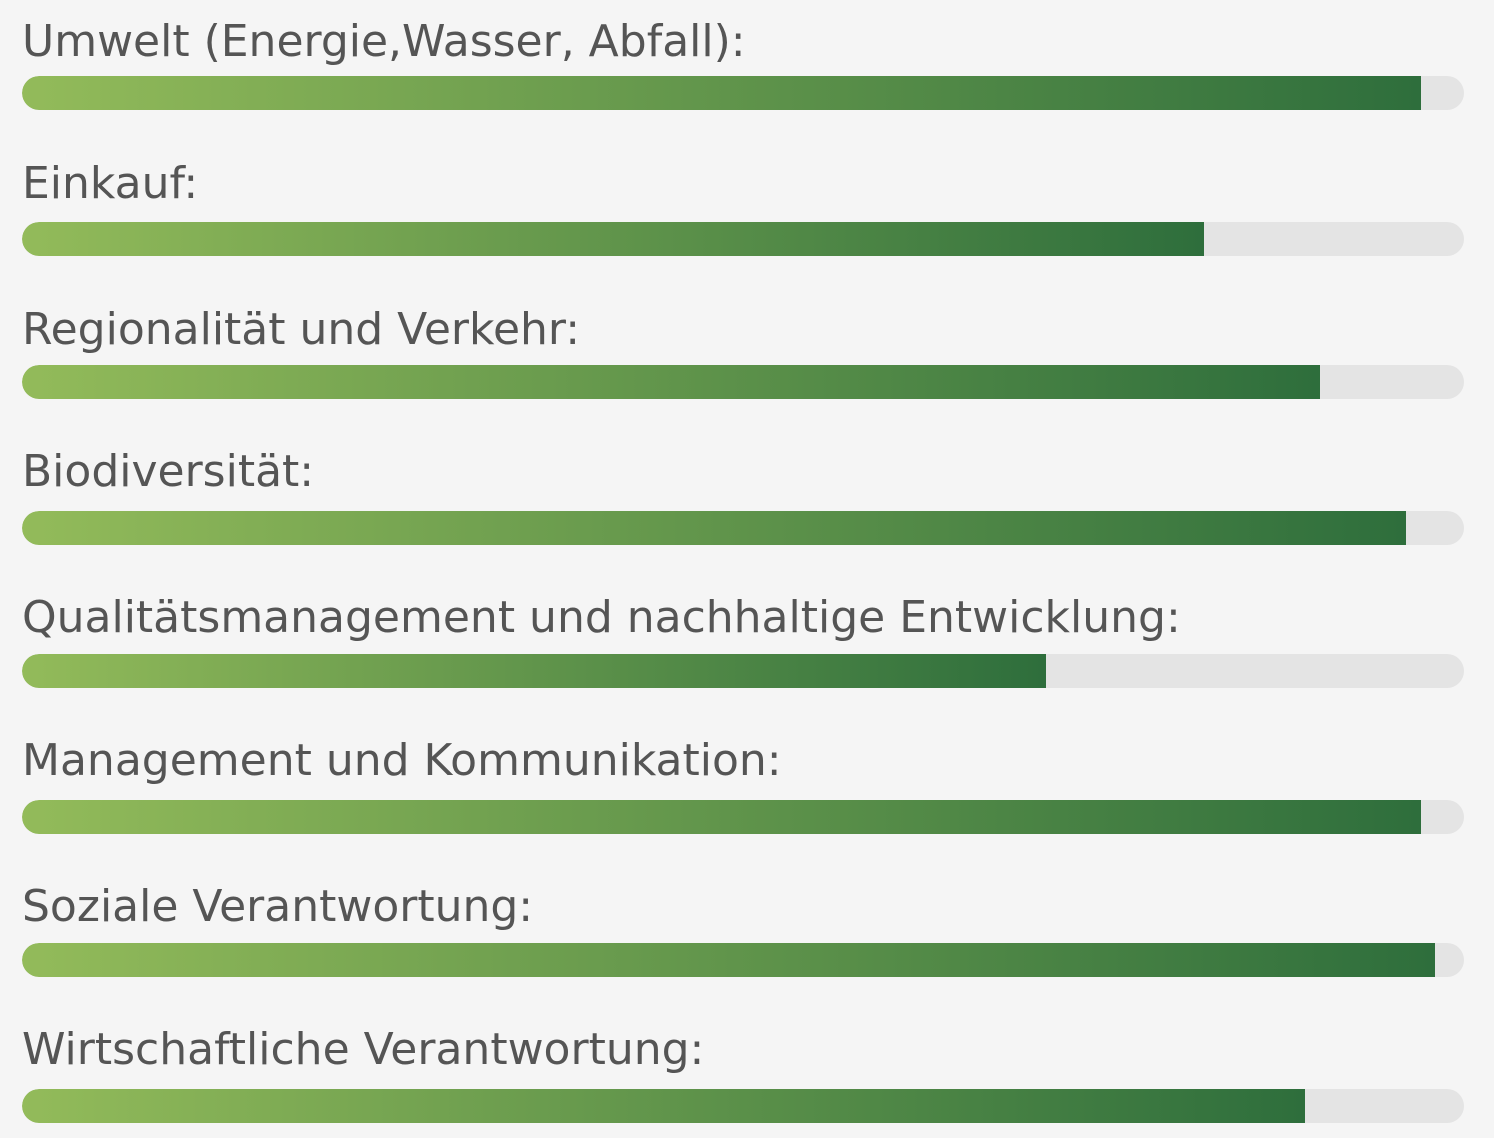 The image size is (1494, 1138). Describe the element at coordinates (110, 183) in the screenshot. I see `rating-label: Einkauf:` at that location.